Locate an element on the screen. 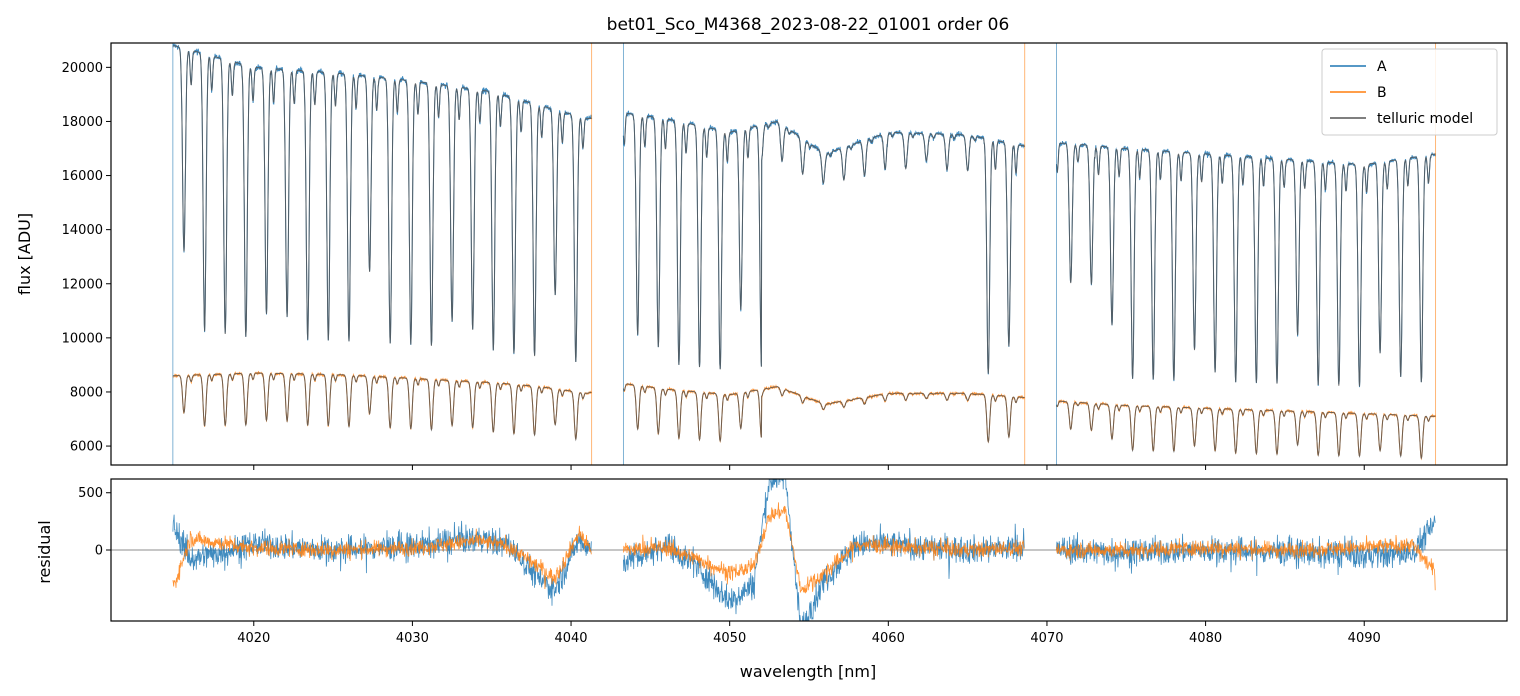 The height and width of the screenshot is (696, 1520). y-tick-label: 16000 is located at coordinates (82, 176).